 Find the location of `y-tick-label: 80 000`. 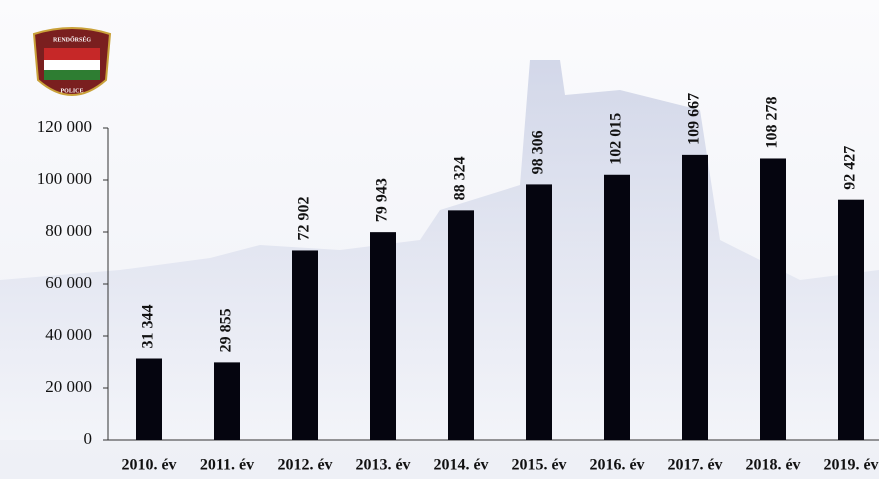

y-tick-label: 80 000 is located at coordinates (68, 230).